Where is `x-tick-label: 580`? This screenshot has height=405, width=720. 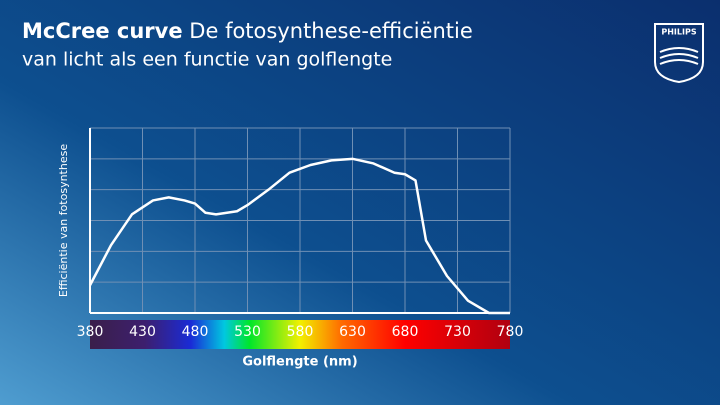 x-tick-label: 580 is located at coordinates (300, 332).